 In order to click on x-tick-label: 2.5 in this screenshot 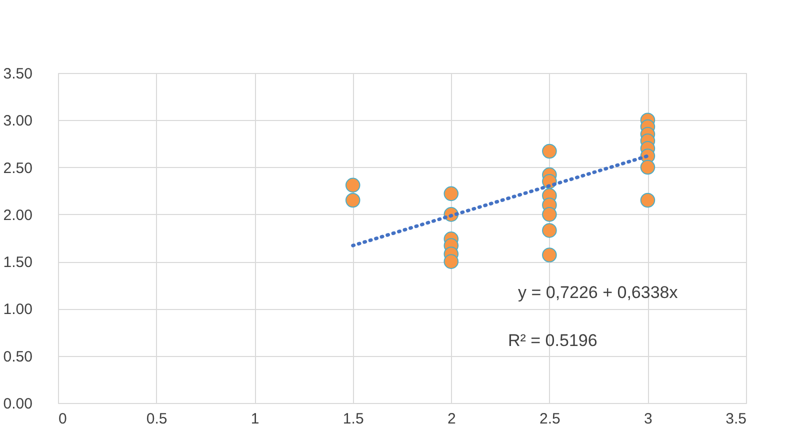, I will do `click(550, 419)`.